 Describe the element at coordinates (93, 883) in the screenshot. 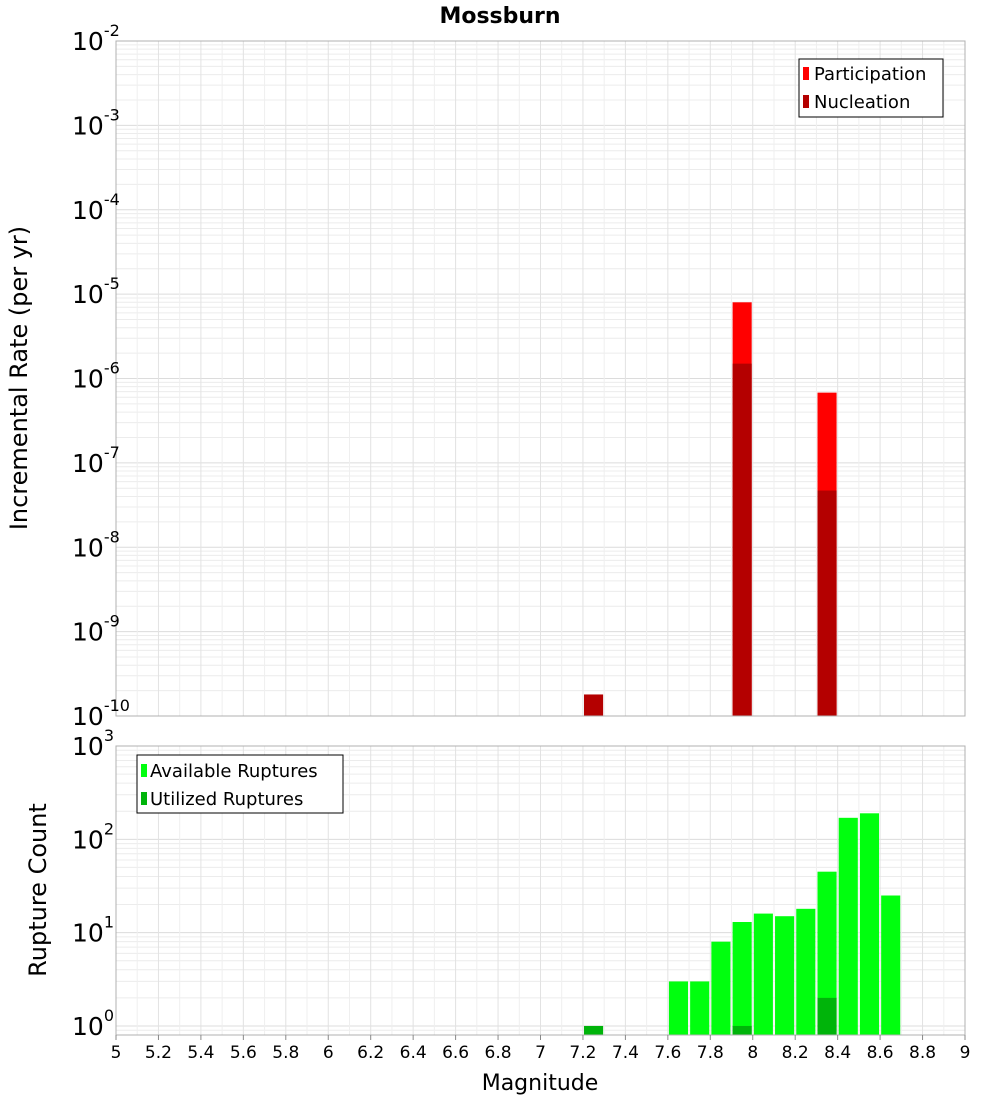

I see `bottom-y-ticks: 10⁰ 10¹ 10² 10³` at that location.